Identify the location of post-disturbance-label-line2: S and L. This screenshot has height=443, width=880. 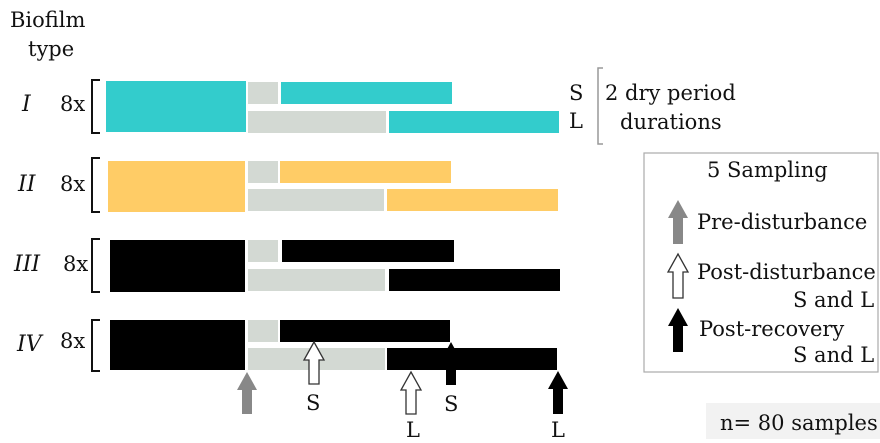
(833, 300).